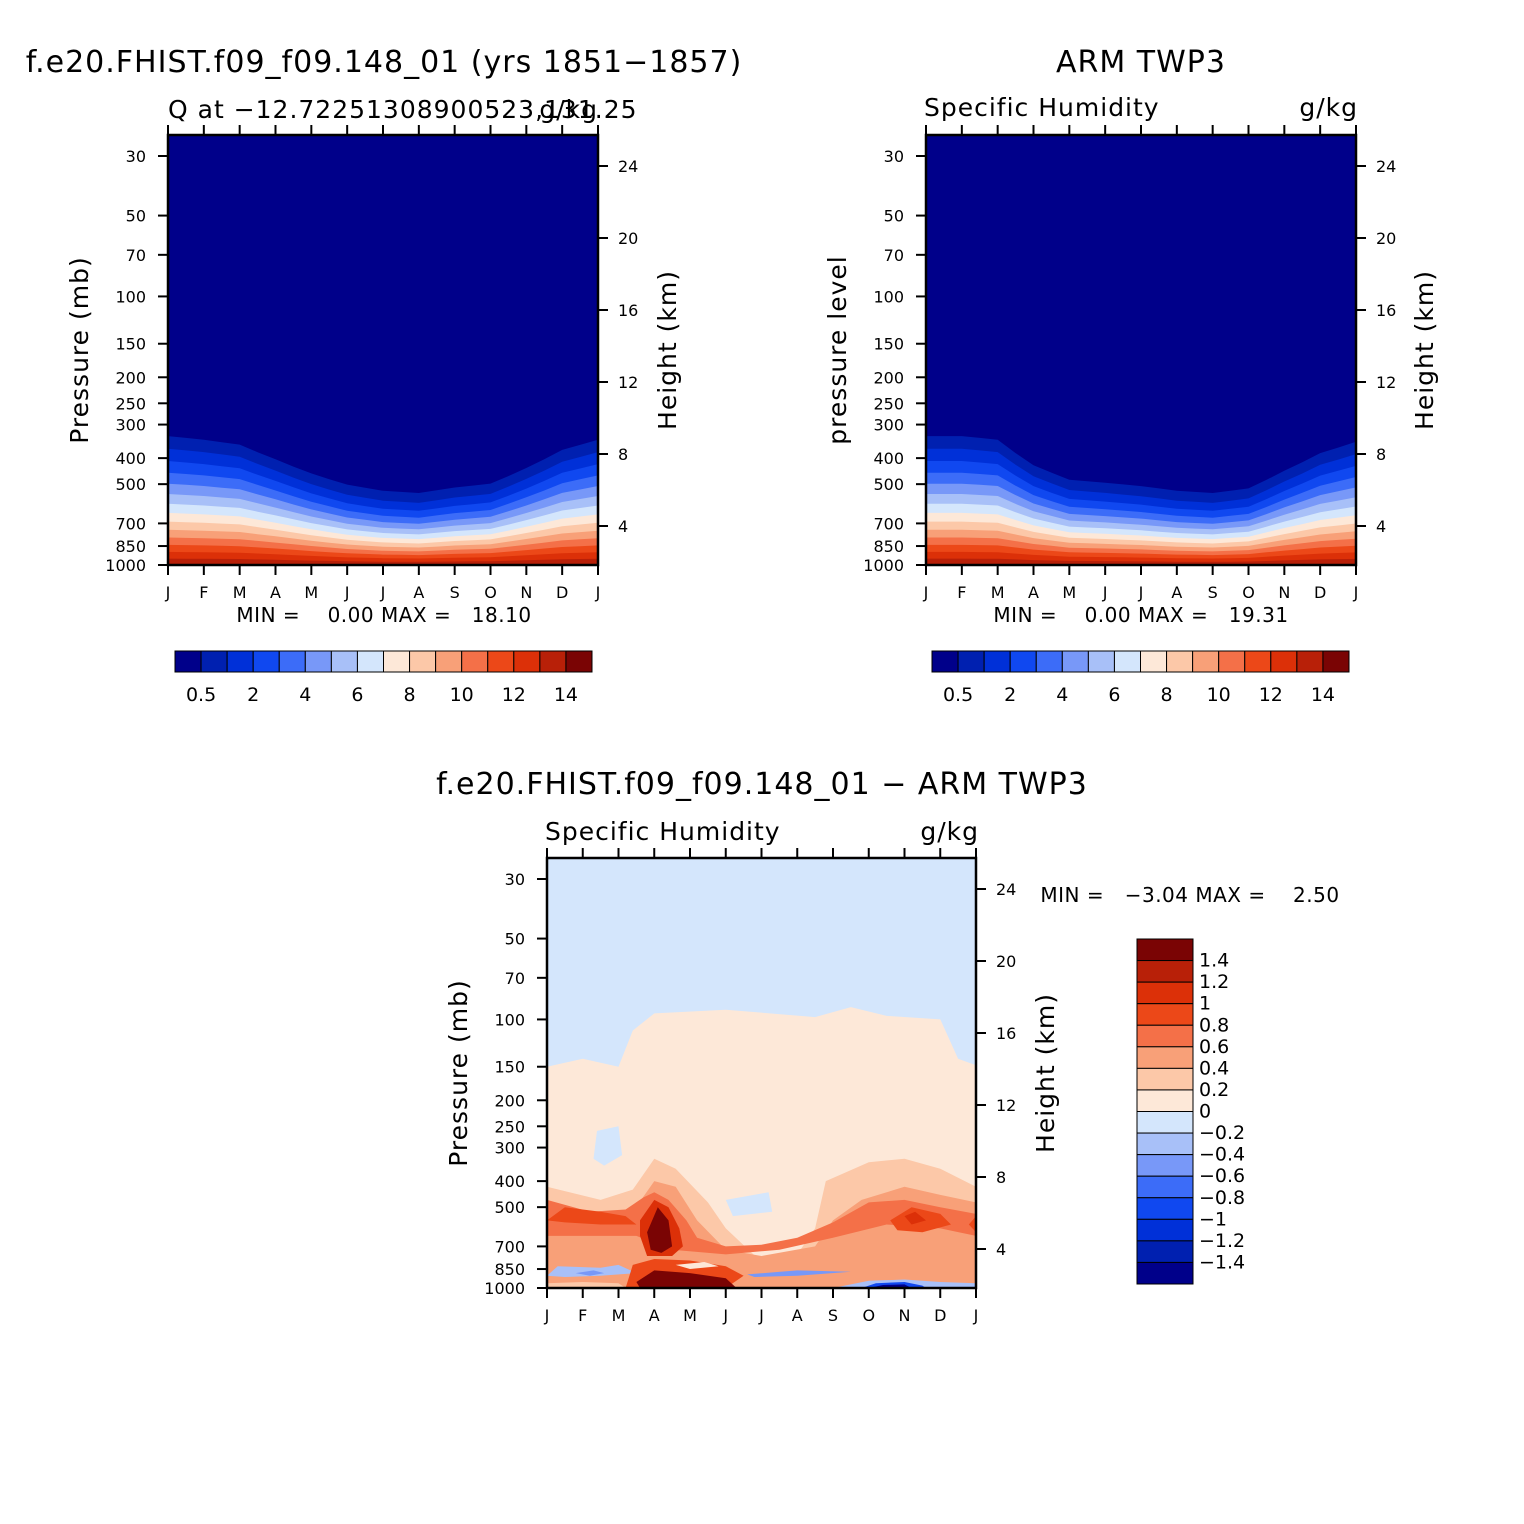  Describe the element at coordinates (357, 695) in the screenshot. I see `colorbar-label: 6` at that location.